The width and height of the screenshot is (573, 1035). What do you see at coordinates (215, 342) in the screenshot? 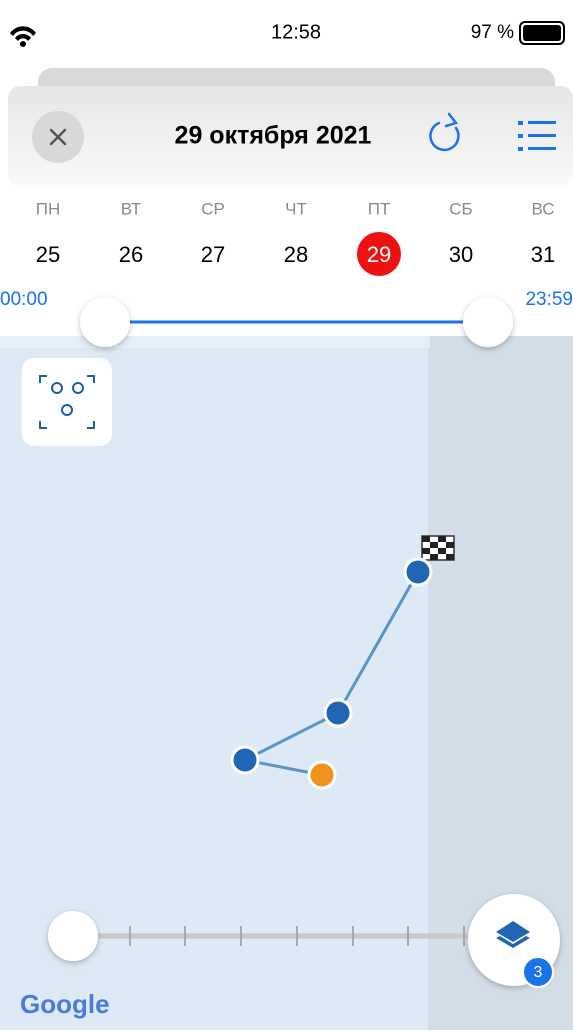
I see `map-region` at bounding box center [215, 342].